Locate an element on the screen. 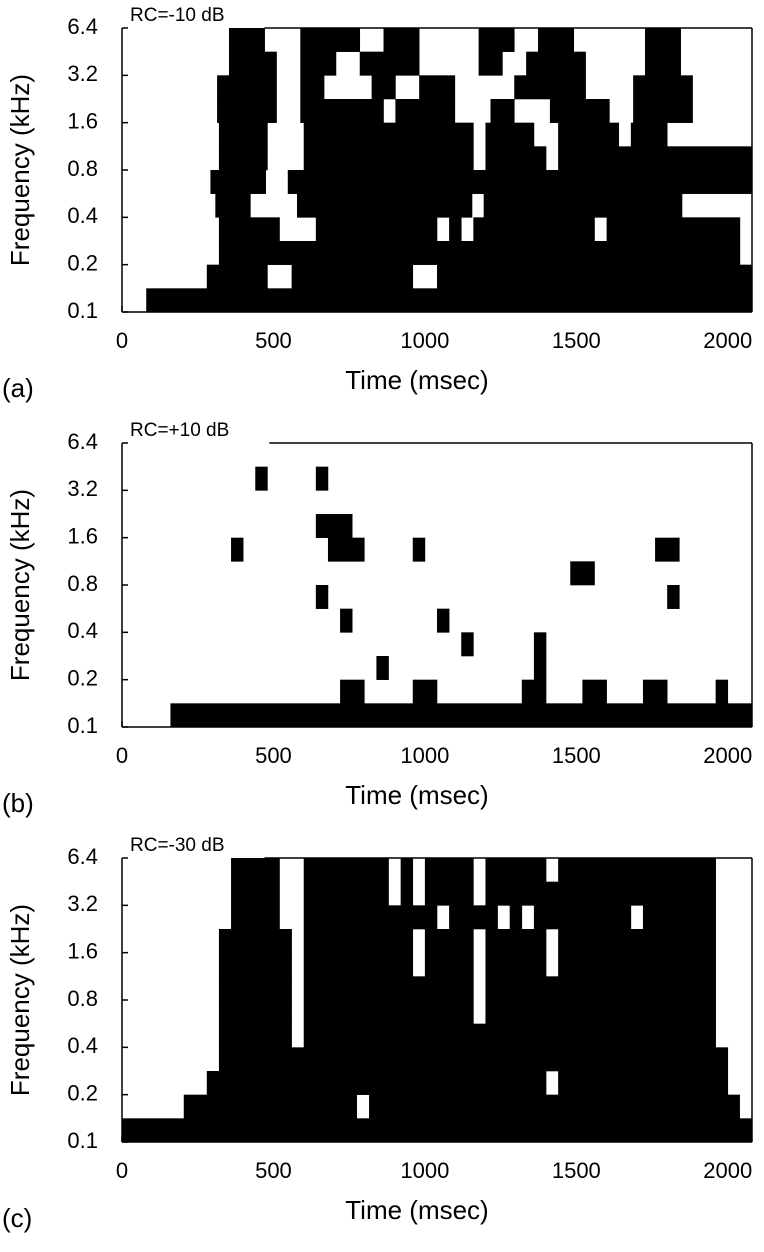 This screenshot has height=1252, width=764. x-tick-label: 0 is located at coordinates (122, 755).